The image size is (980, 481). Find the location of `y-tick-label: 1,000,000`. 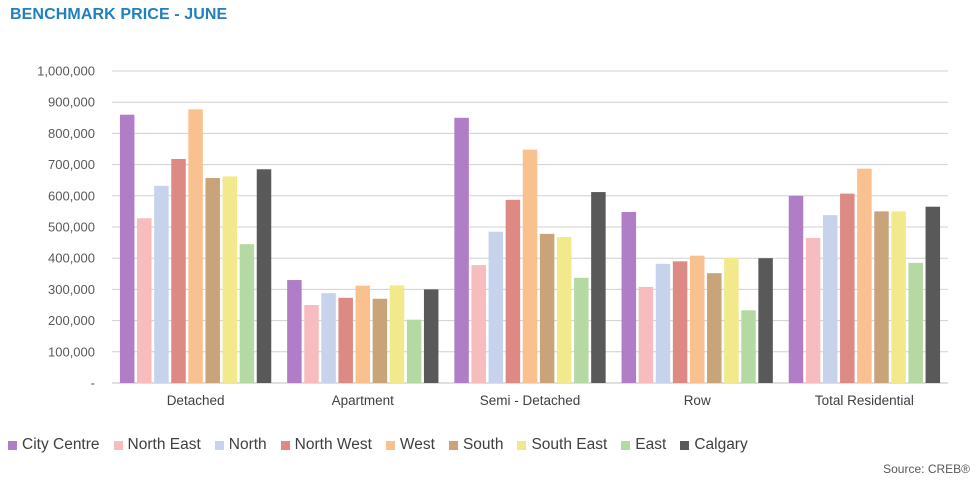

y-tick-label: 1,000,000 is located at coordinates (66, 71).